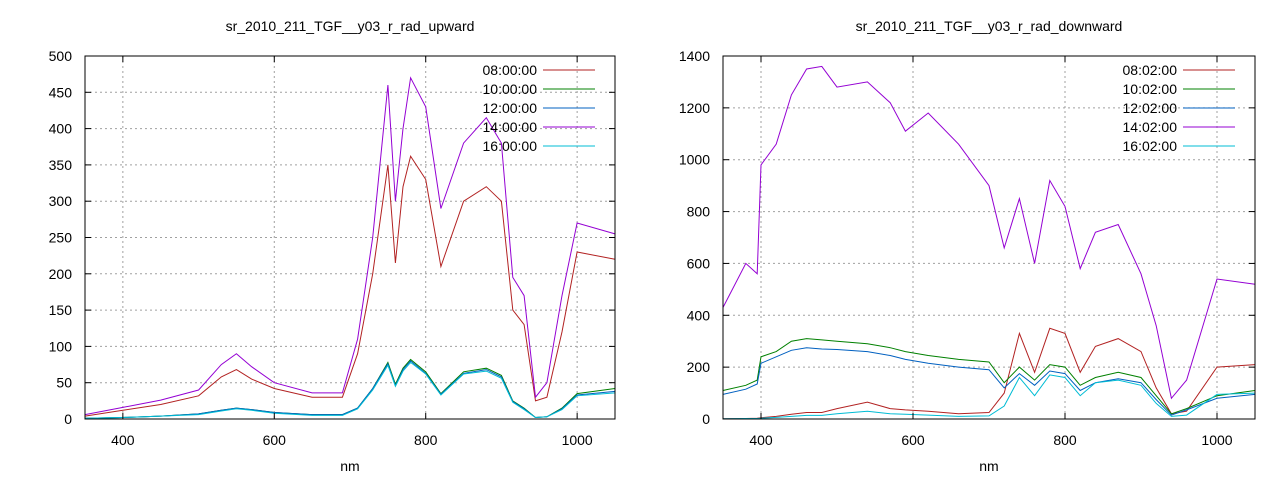 This screenshot has width=1280, height=480. Describe the element at coordinates (699, 367) in the screenshot. I see `chart2-y-tick-label: 200` at that location.